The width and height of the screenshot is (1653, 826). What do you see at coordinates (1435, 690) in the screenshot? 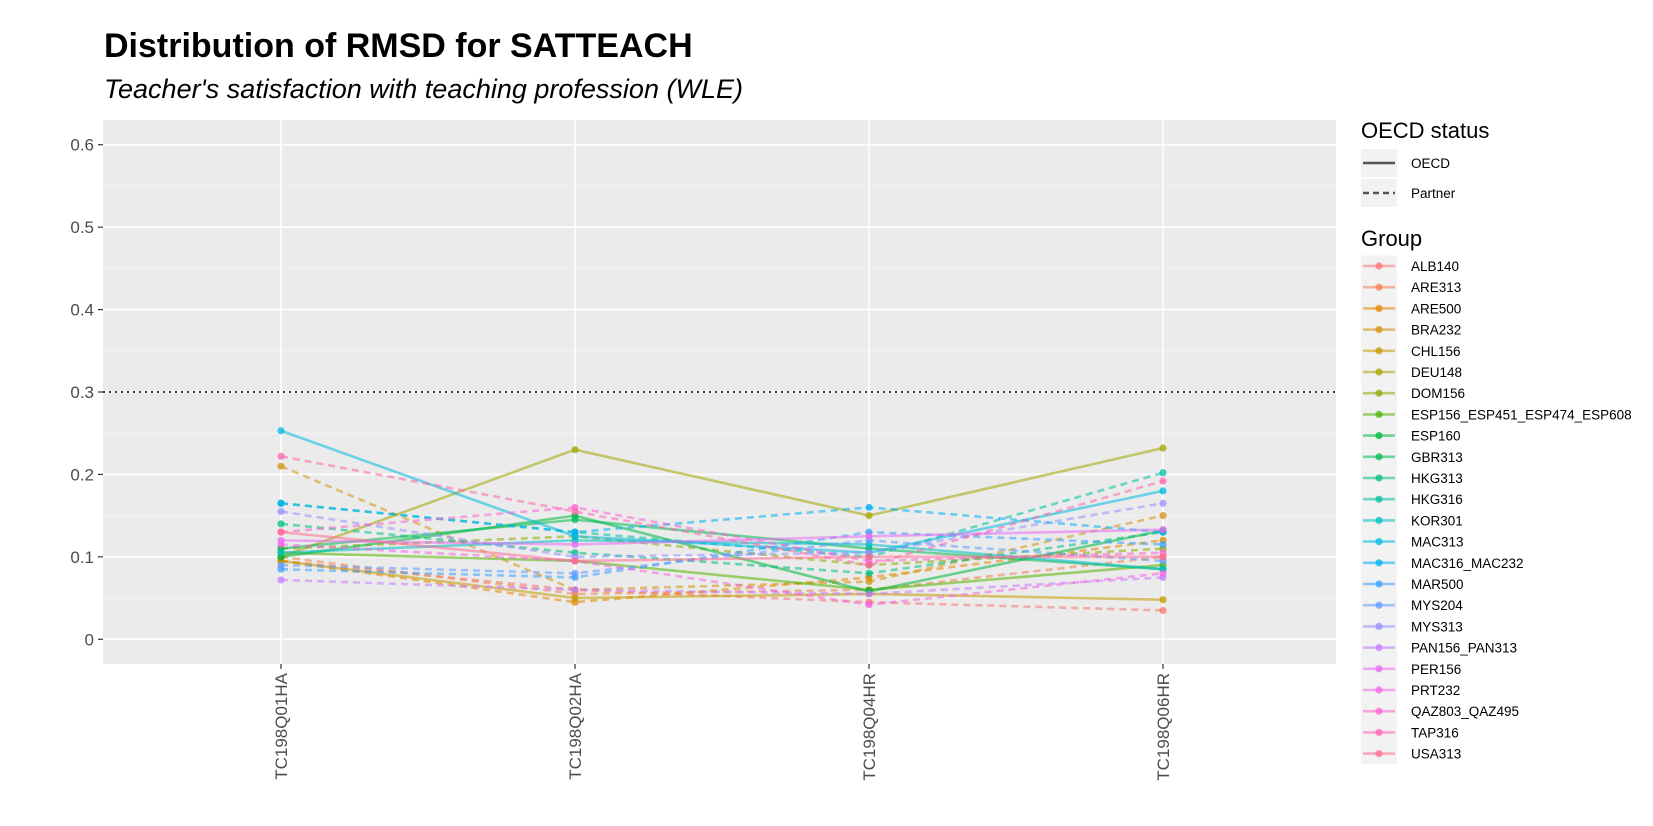
I see `legend-item-label: PRT232` at bounding box center [1435, 690].